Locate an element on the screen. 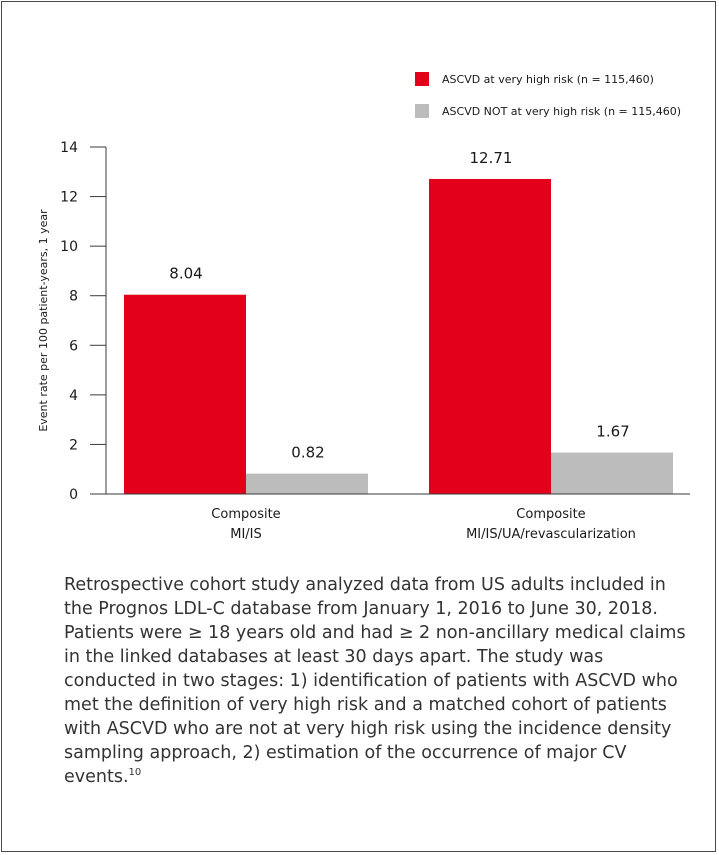  y-tick-label-14: 14 is located at coordinates (69, 148).